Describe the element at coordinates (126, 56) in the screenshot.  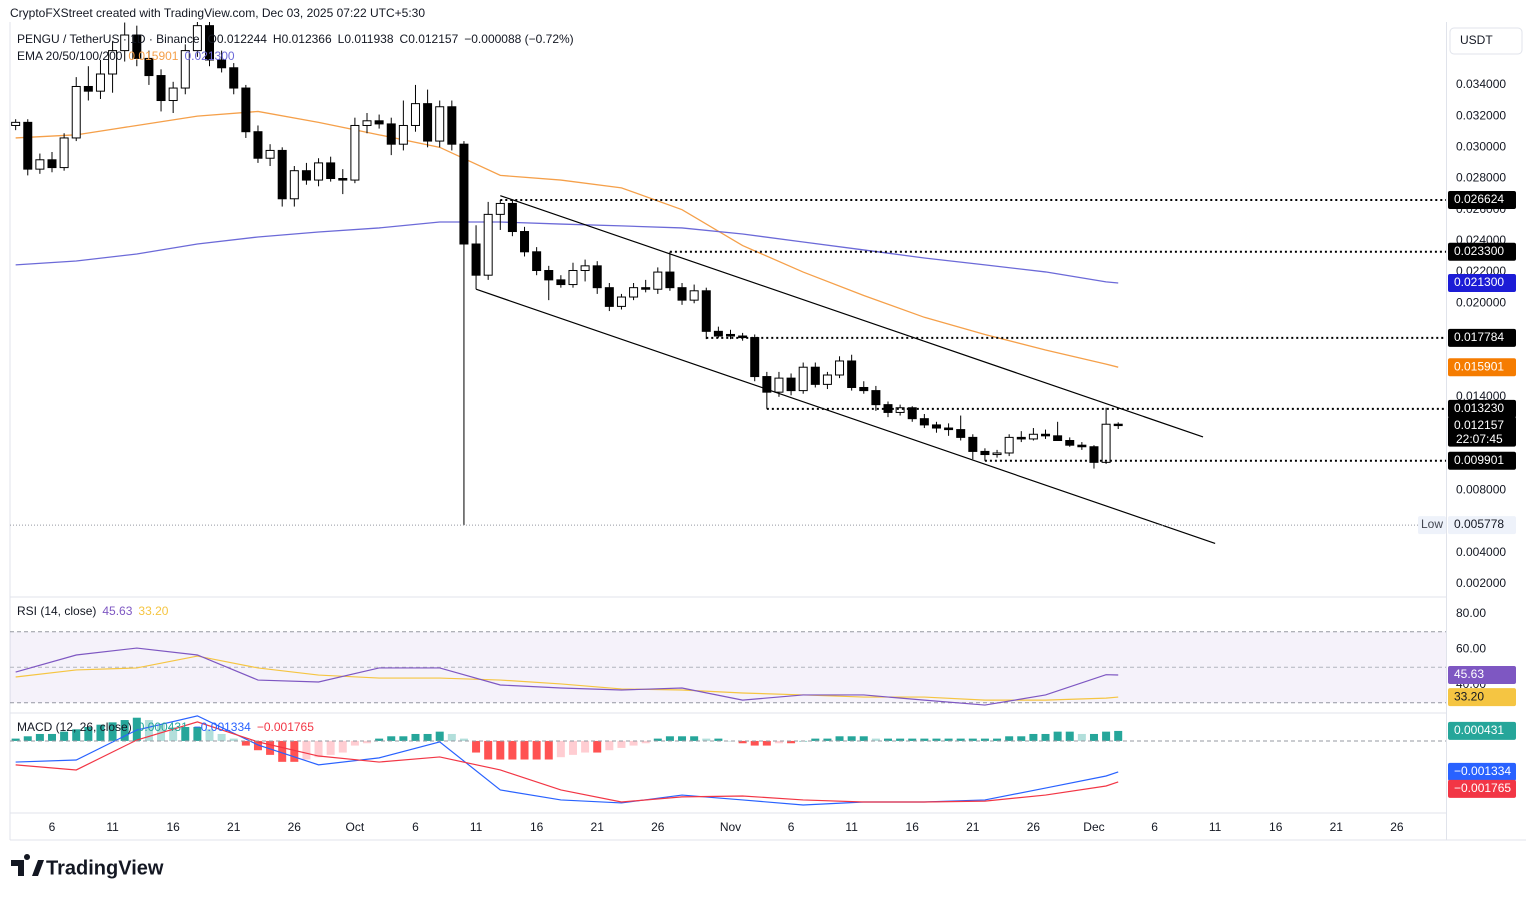
I see `ema-legend: EMA 20/50/100/200 0.015901 0.021300` at that location.